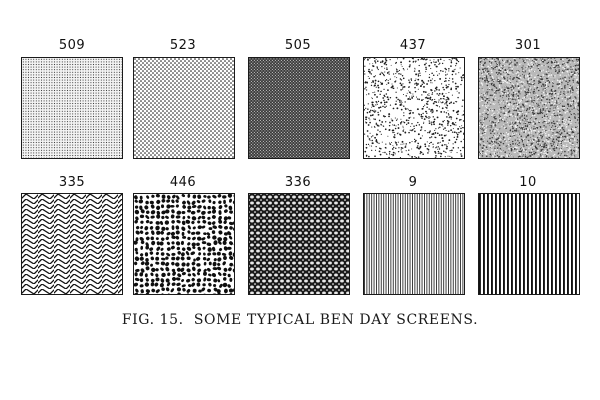  Describe the element at coordinates (183, 182) in the screenshot. I see `screen-number-label: 446` at that location.